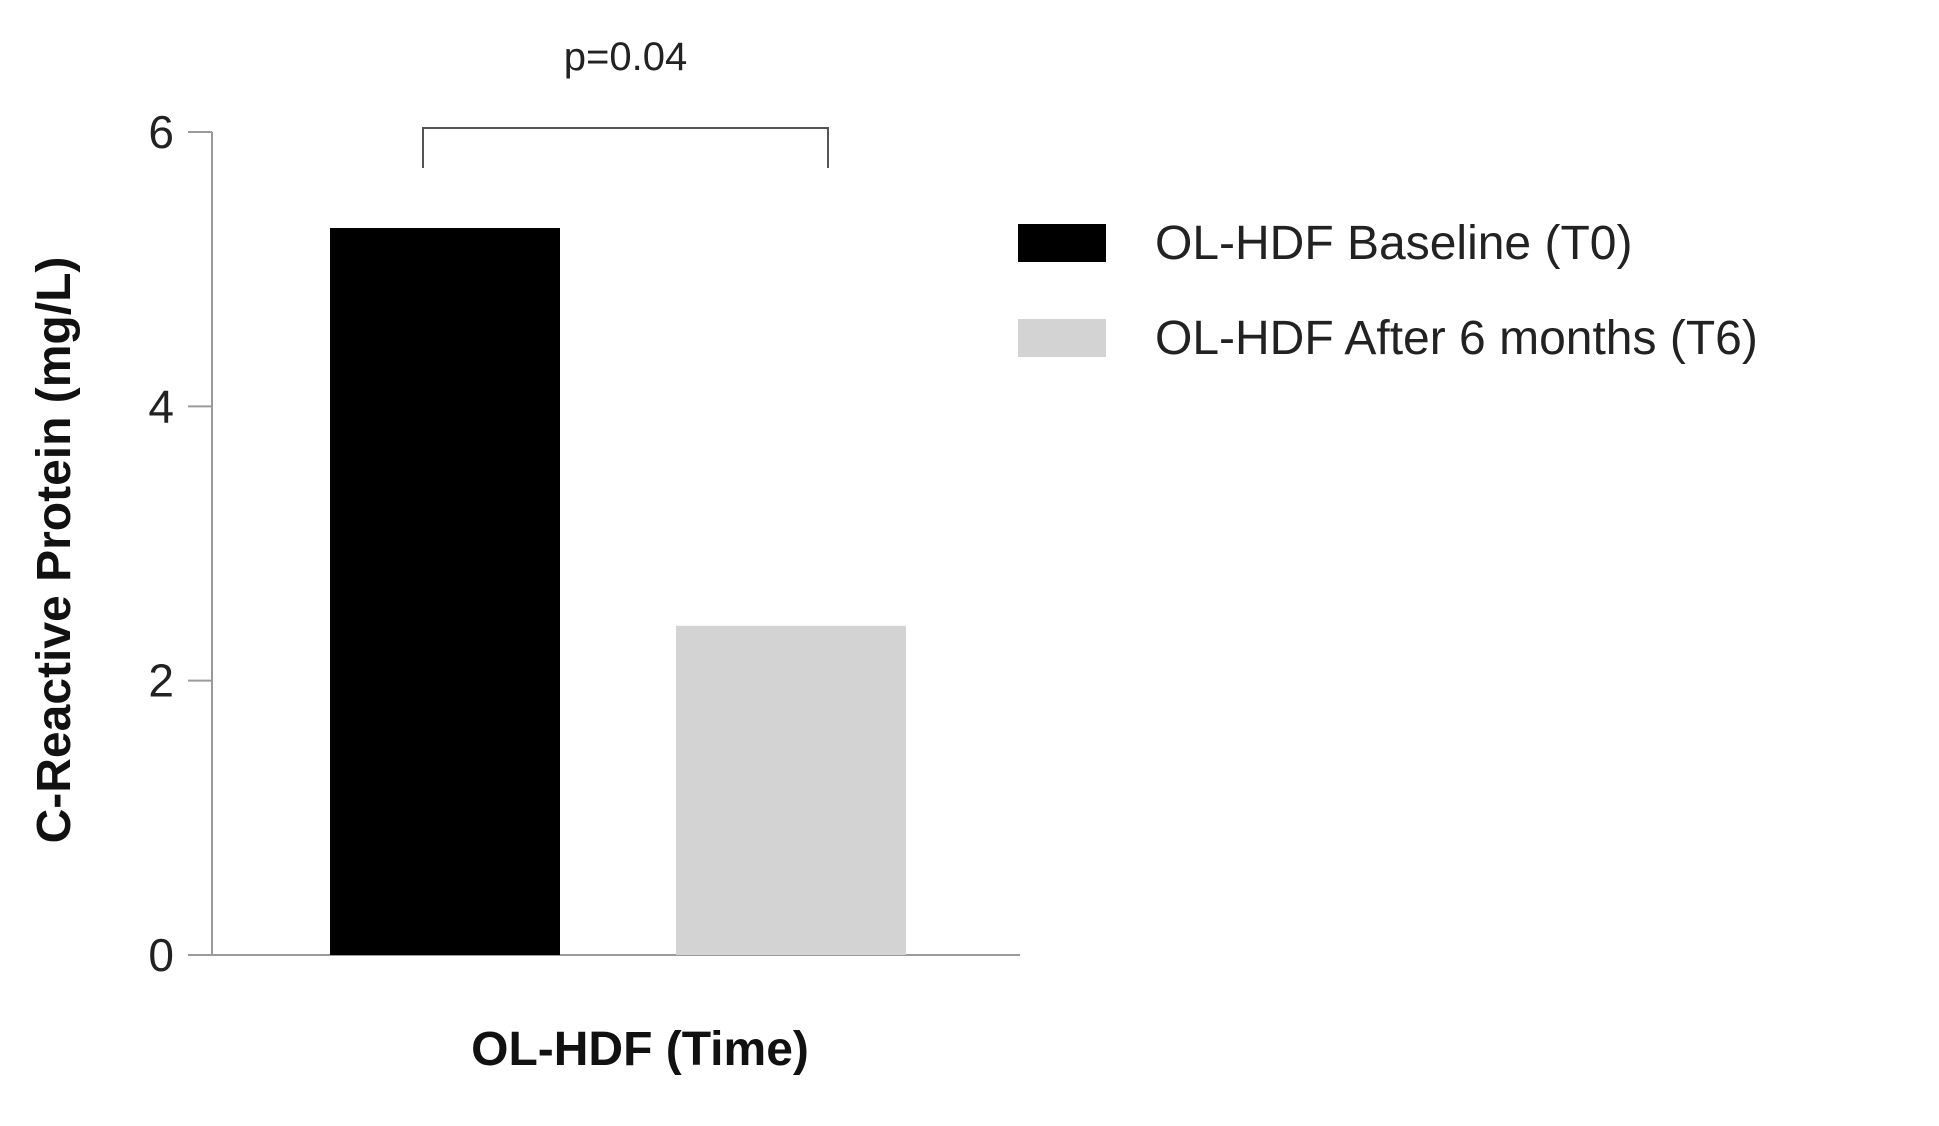 The height and width of the screenshot is (1126, 1939). Describe the element at coordinates (1456, 338) in the screenshot. I see `legend-label-1: OL-HDF After 6 months (T6)` at that location.